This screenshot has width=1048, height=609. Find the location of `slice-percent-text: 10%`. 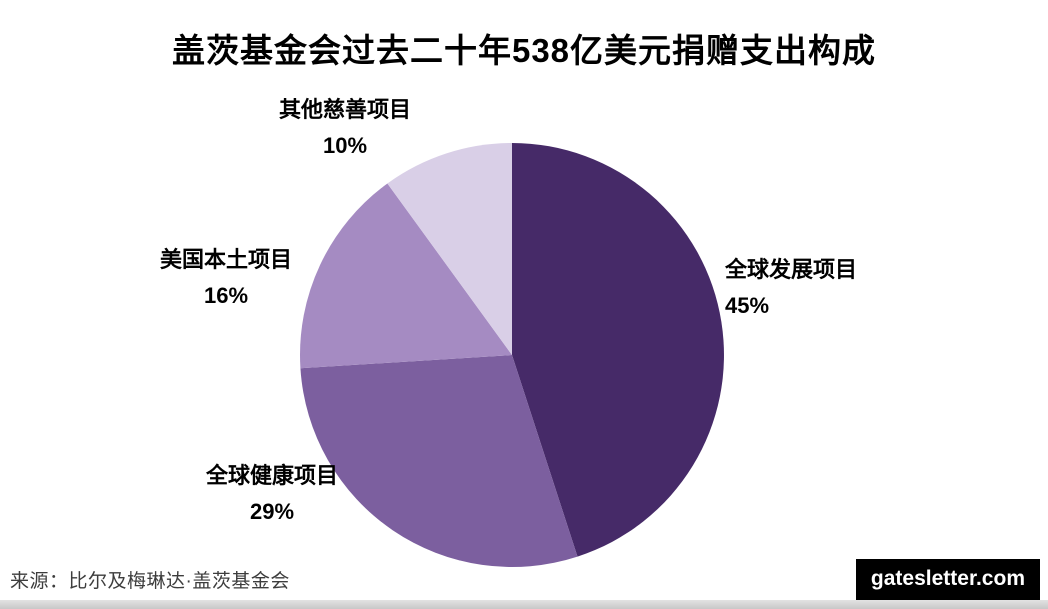

slice-percent-text: 10% is located at coordinates (345, 145).